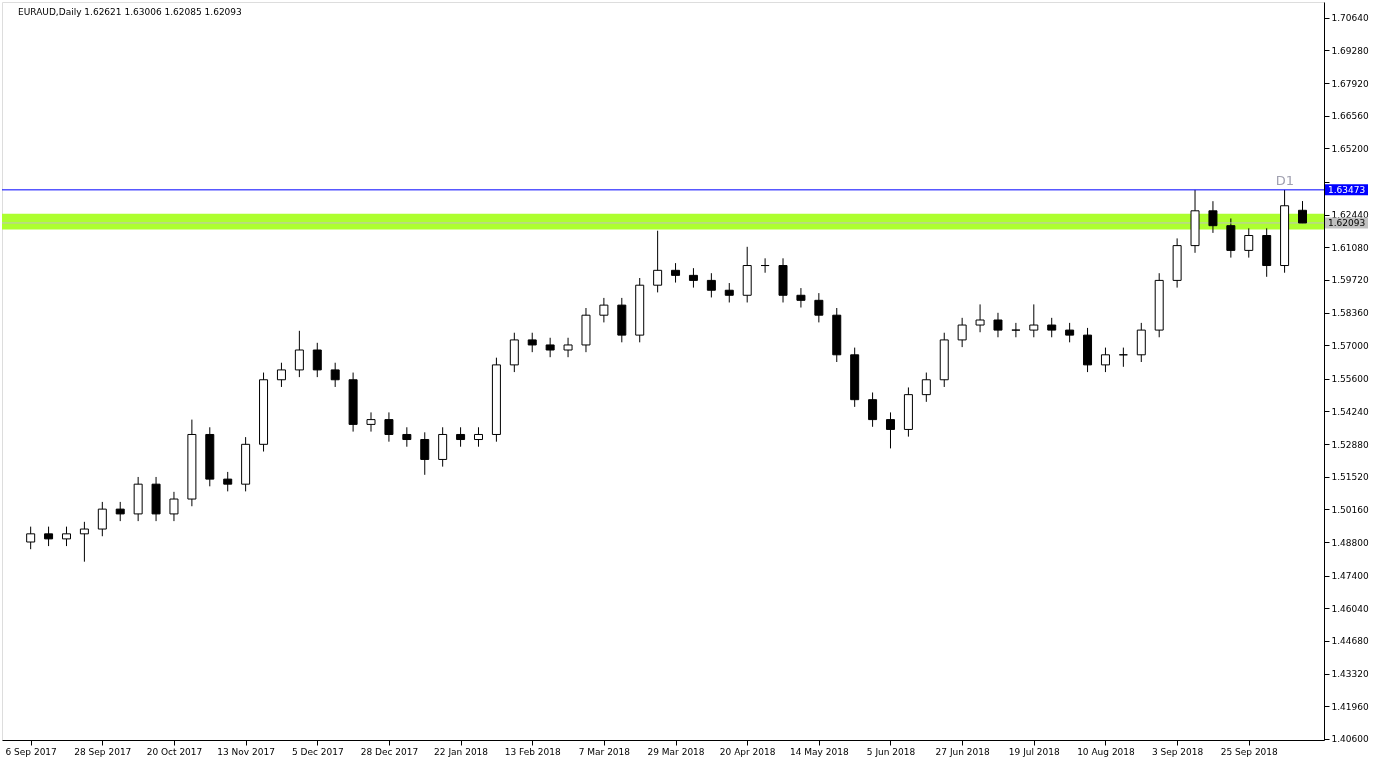 The width and height of the screenshot is (1380, 771). What do you see at coordinates (1350, 148) in the screenshot?
I see `y-tick-label: 1.65200` at bounding box center [1350, 148].